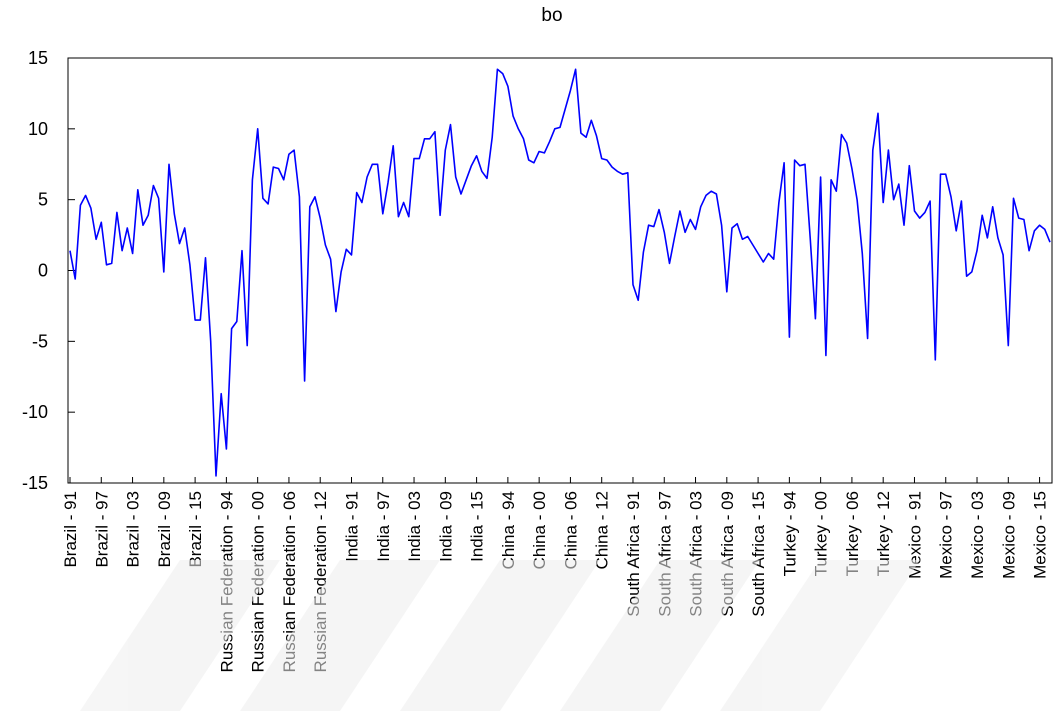 This screenshot has height=716, width=1056. Describe the element at coordinates (508, 530) in the screenshot. I see `x-tick-label: China - 94` at that location.